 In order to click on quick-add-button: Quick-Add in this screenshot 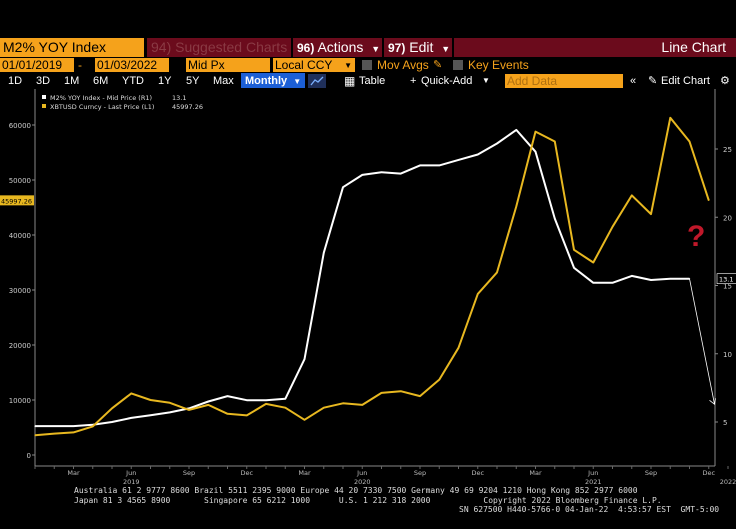, I will do `click(447, 81)`.